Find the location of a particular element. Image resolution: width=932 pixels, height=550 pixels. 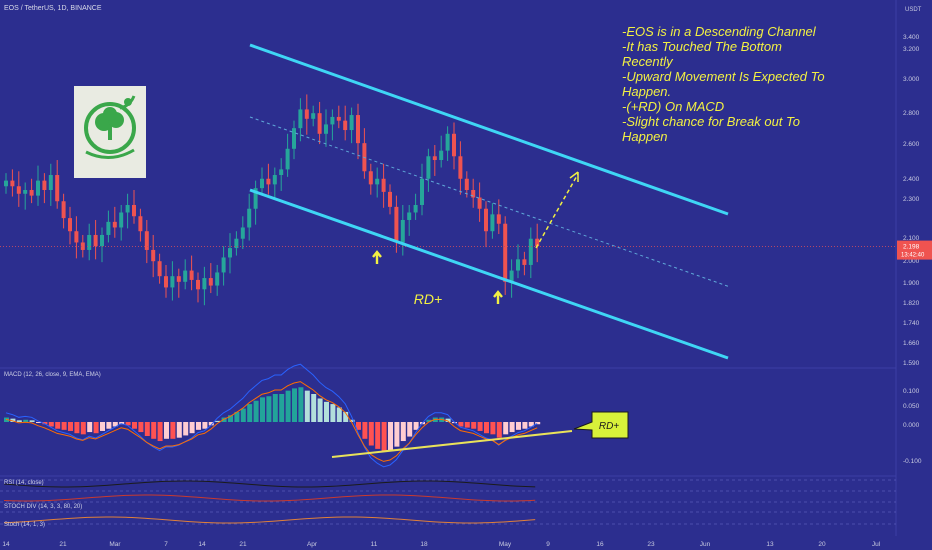

price-axis-tick: 2.100 is located at coordinates (911, 238).